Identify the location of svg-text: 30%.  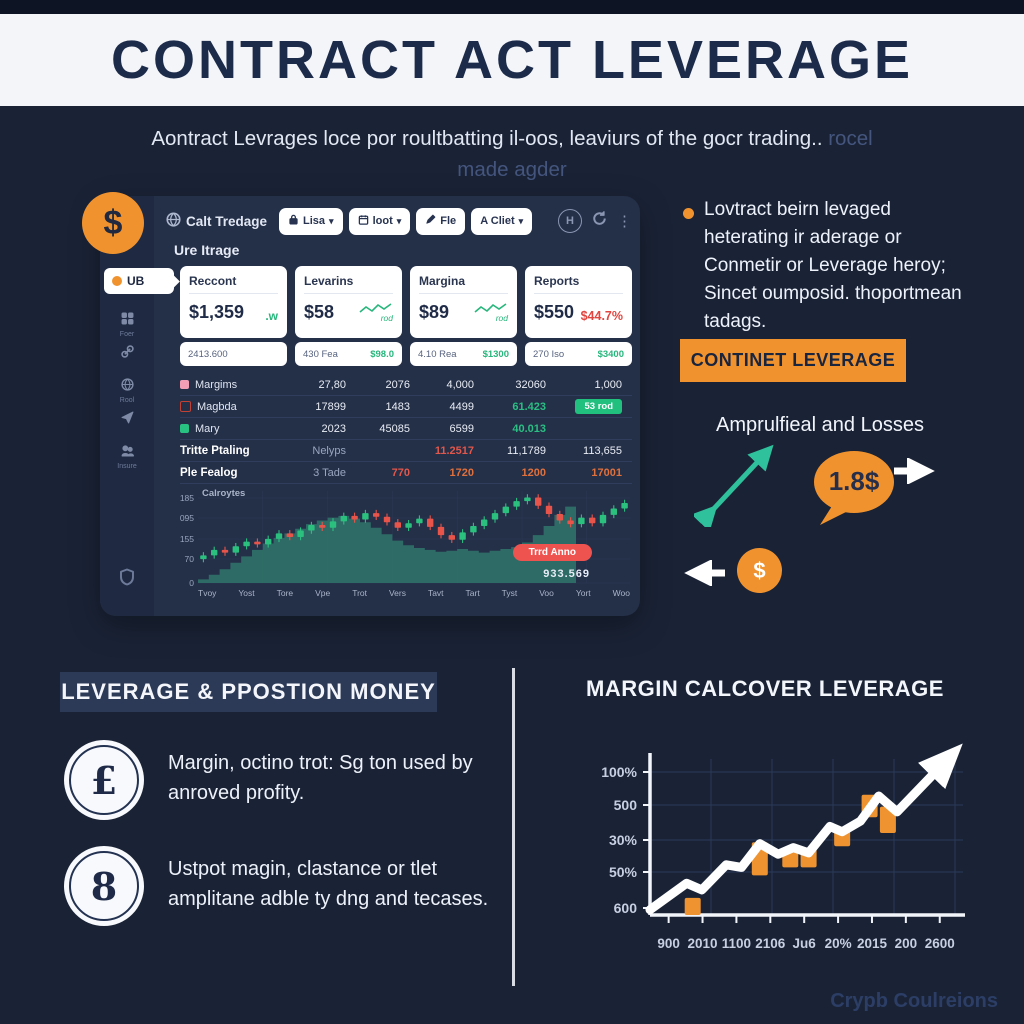
(623, 840).